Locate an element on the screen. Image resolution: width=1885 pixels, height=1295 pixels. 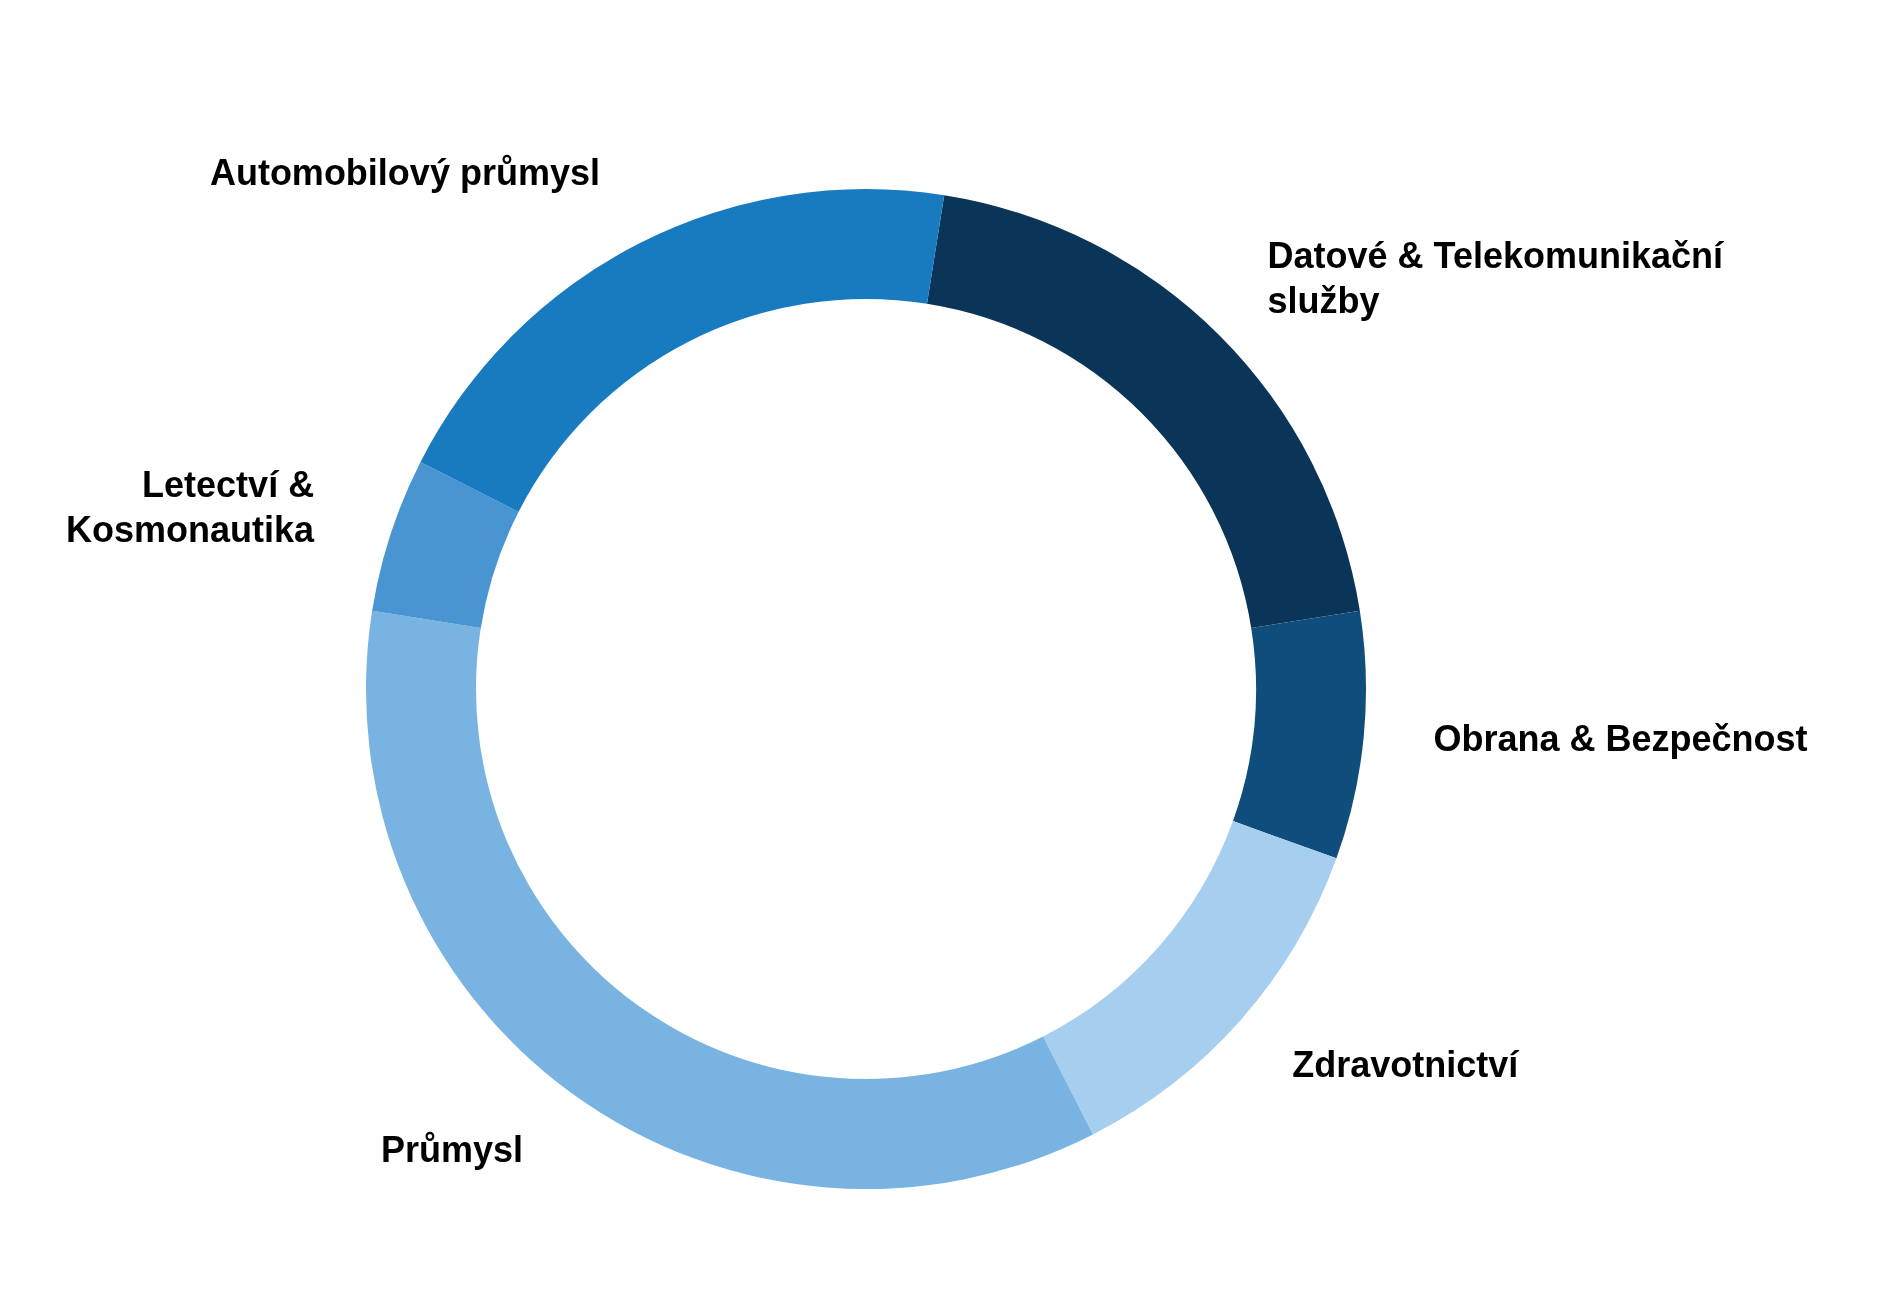
slice-label: Automobilový průmysl is located at coordinates (404, 172).